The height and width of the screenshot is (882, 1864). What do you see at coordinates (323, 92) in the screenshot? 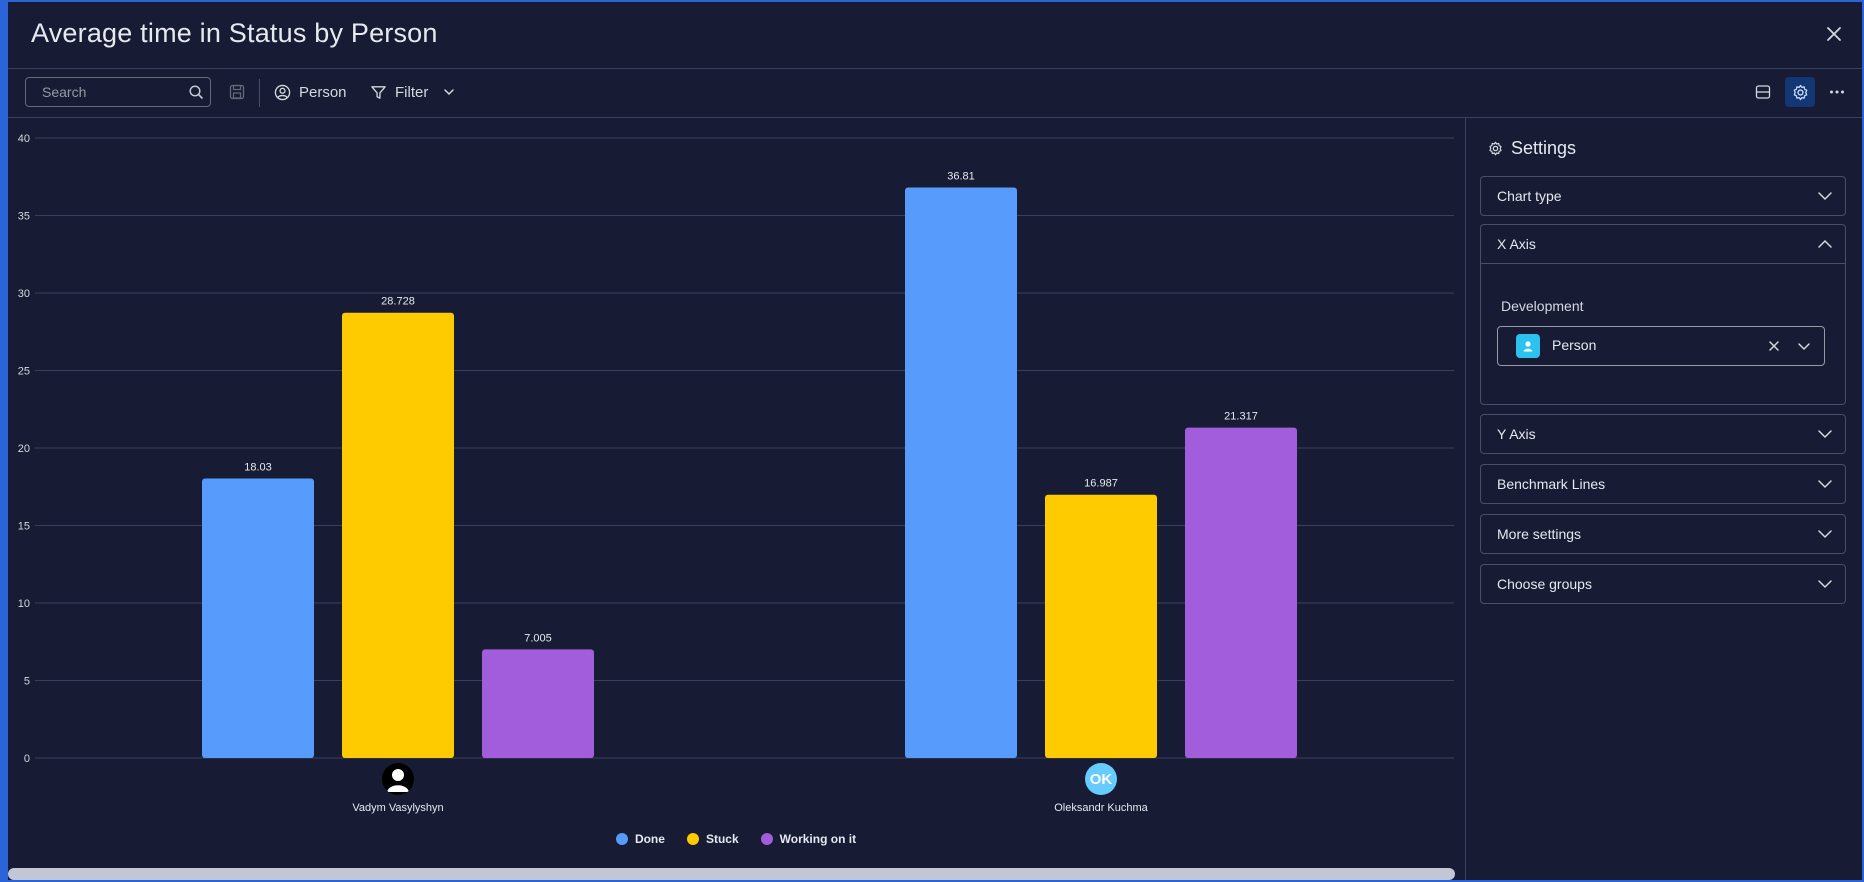
I see `person-filter-label: Person` at bounding box center [323, 92].